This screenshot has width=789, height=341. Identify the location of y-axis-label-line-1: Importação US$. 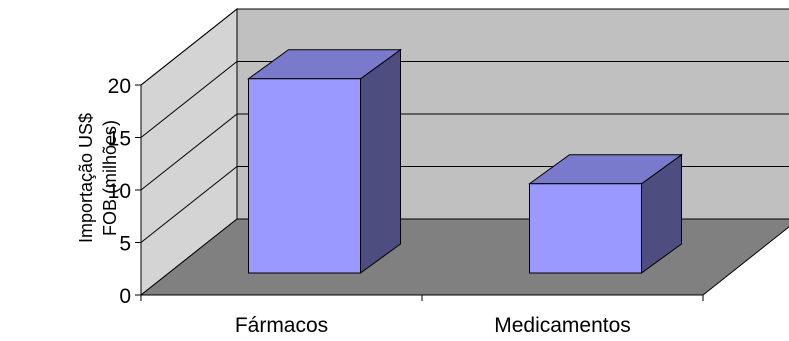
(86, 178).